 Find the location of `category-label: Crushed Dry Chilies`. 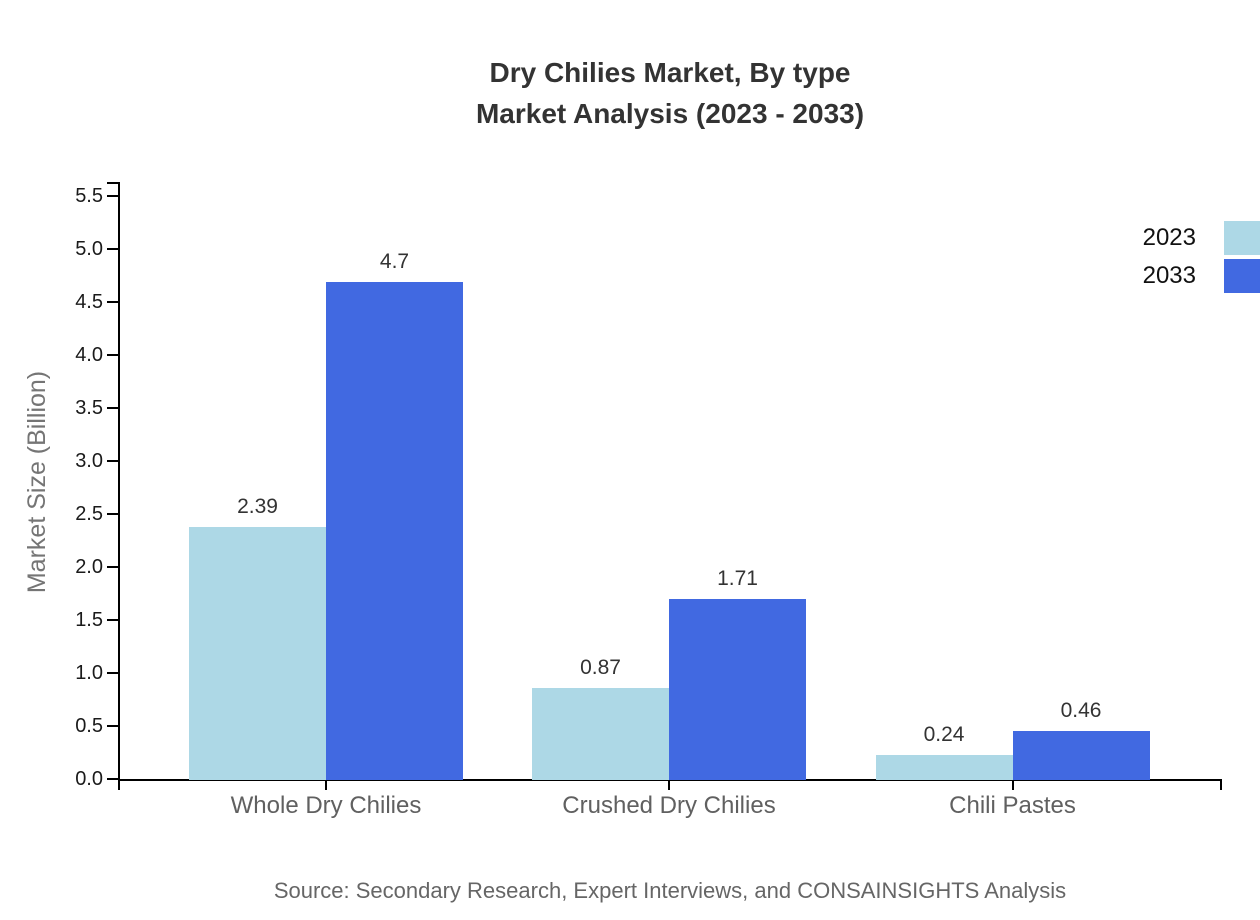

category-label: Crushed Dry Chilies is located at coordinates (669, 805).